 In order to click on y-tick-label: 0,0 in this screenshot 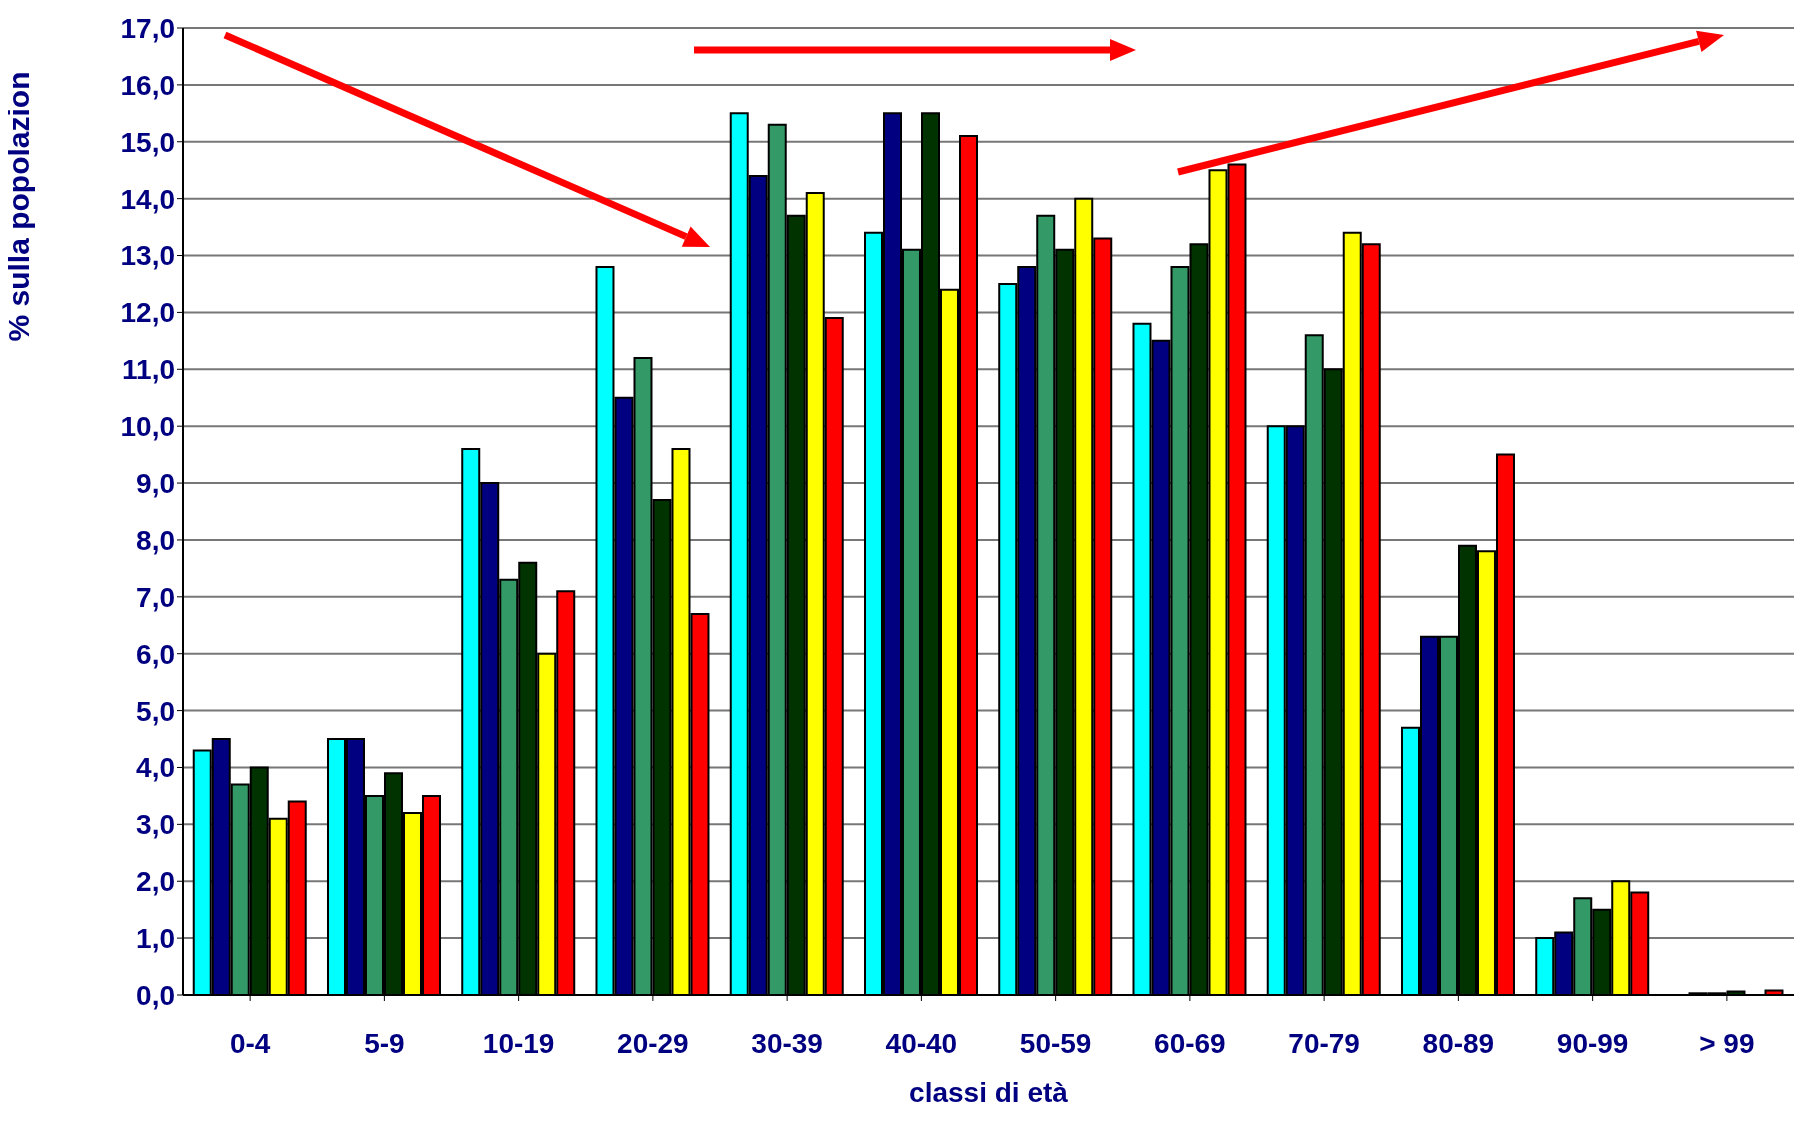, I will do `click(155, 995)`.